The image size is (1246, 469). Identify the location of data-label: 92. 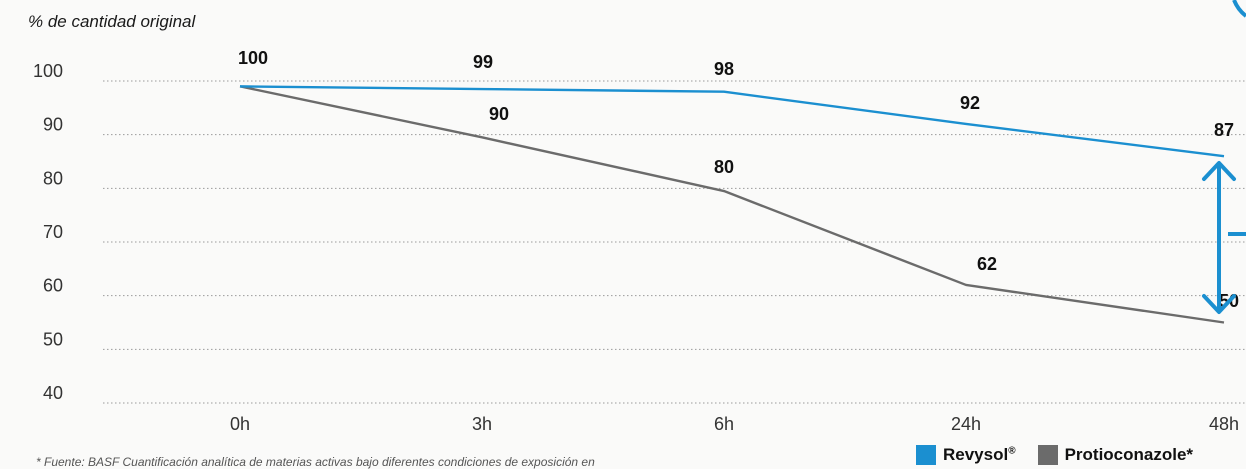
(970, 103).